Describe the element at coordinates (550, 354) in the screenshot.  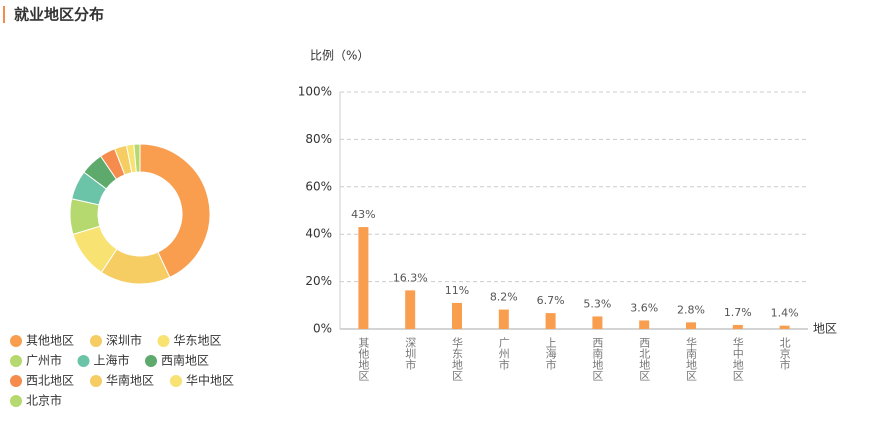
I see `x-tick-label: 上海市` at that location.